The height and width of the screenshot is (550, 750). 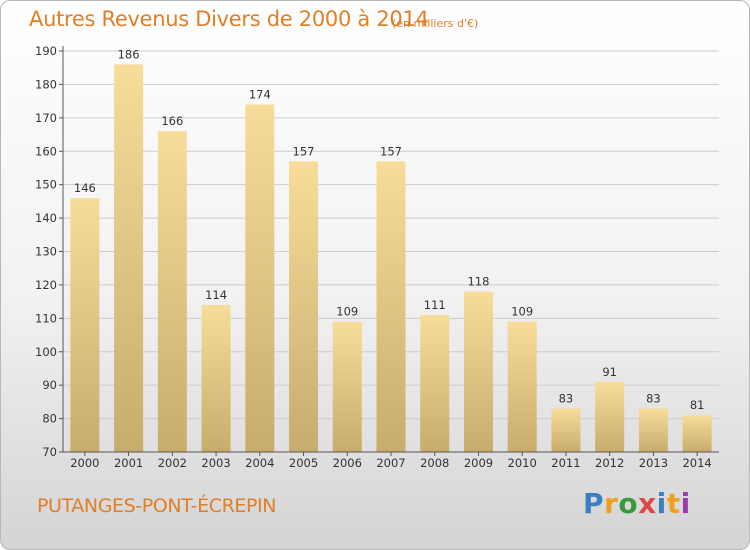 I want to click on y-tick-label: 180, so click(x=46, y=84).